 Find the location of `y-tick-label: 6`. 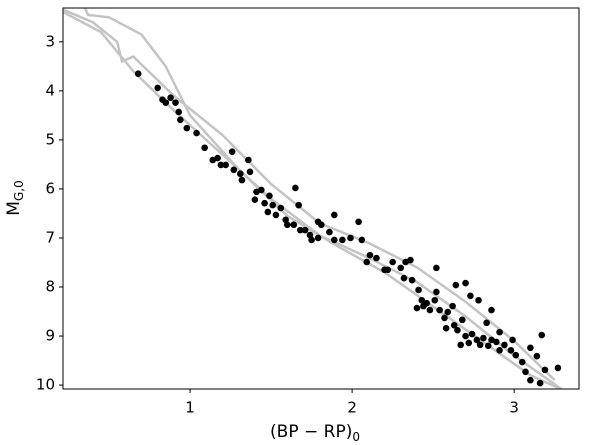

y-tick-label: 6 is located at coordinates (50, 188).